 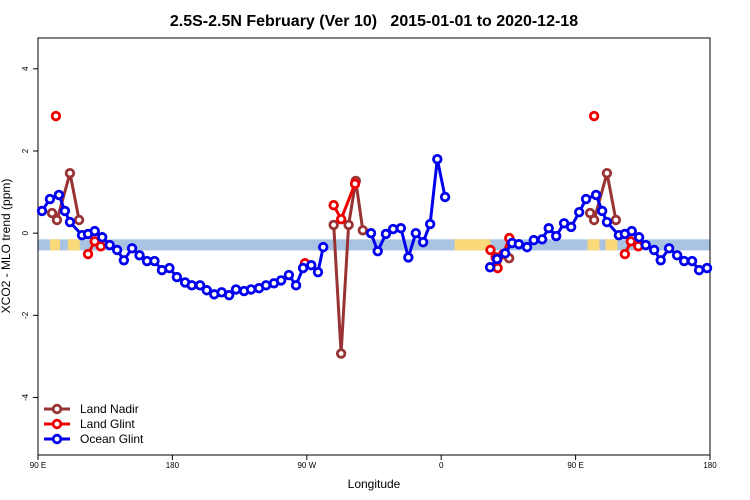 I want to click on x-axis-label: Longitude, so click(x=374, y=484).